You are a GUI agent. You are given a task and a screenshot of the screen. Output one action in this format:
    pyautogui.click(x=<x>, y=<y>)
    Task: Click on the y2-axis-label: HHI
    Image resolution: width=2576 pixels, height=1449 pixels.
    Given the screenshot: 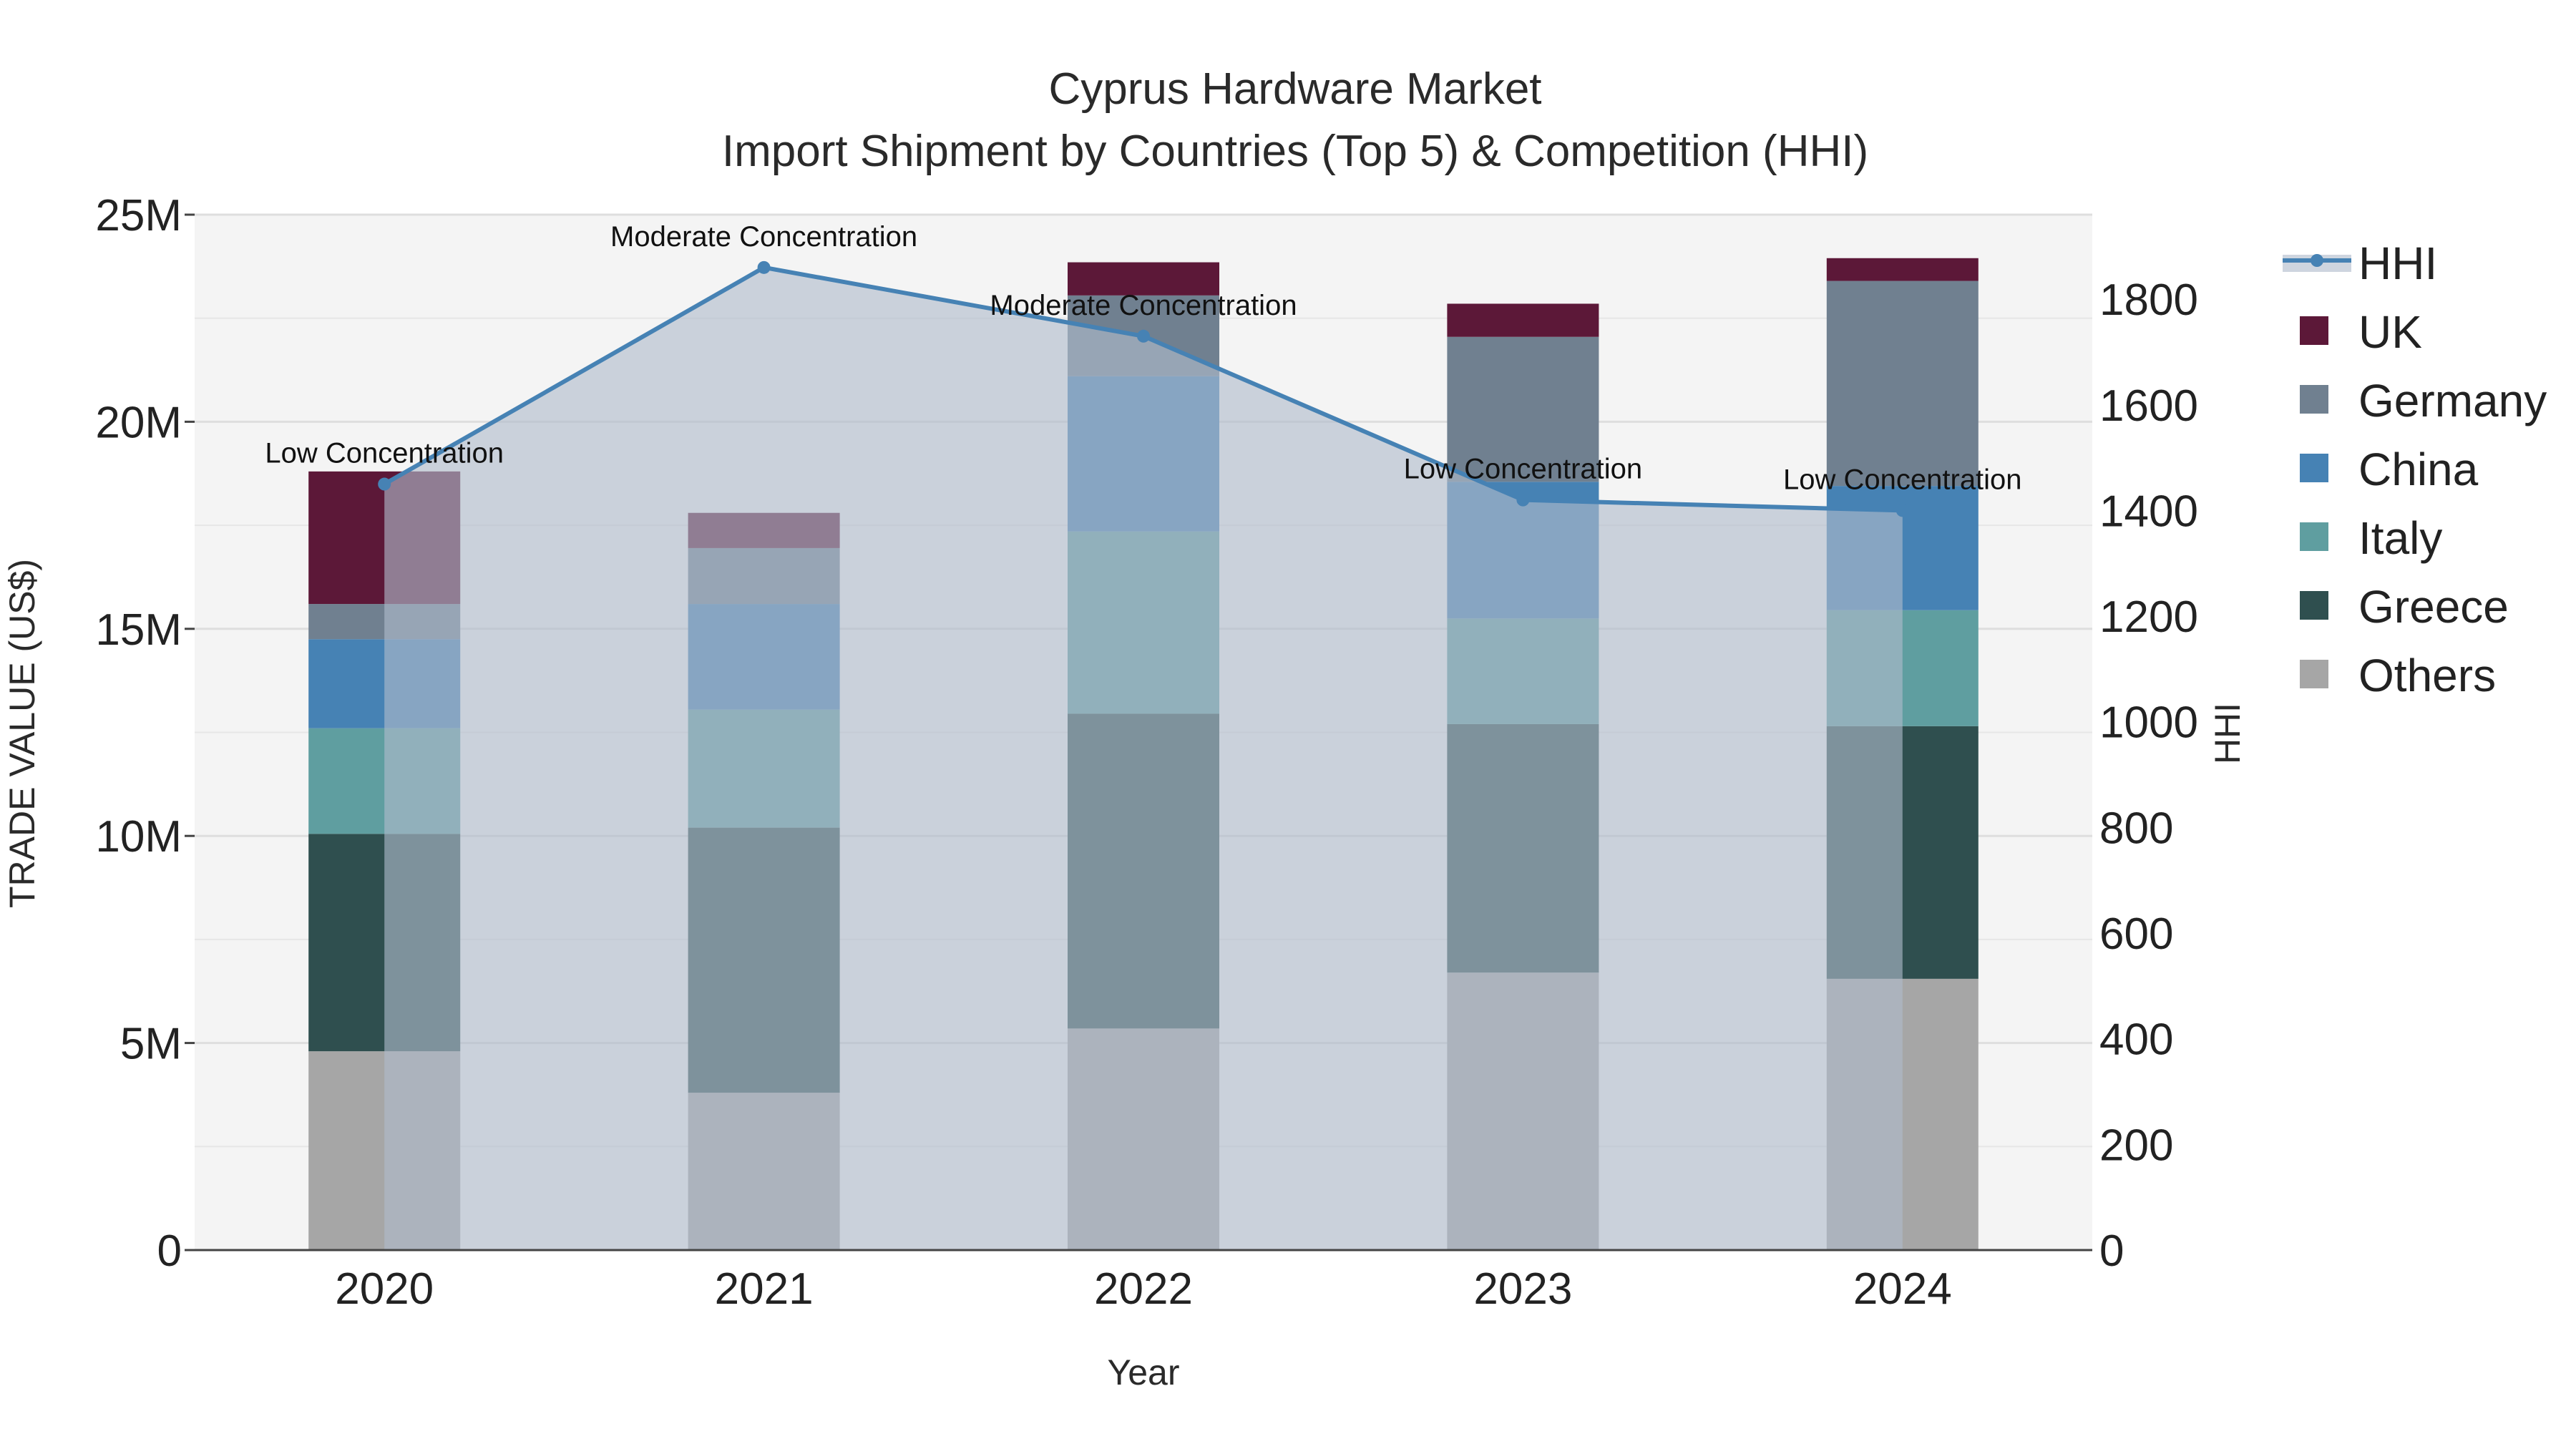 What is the action you would take?
    pyautogui.click(x=2227, y=733)
    